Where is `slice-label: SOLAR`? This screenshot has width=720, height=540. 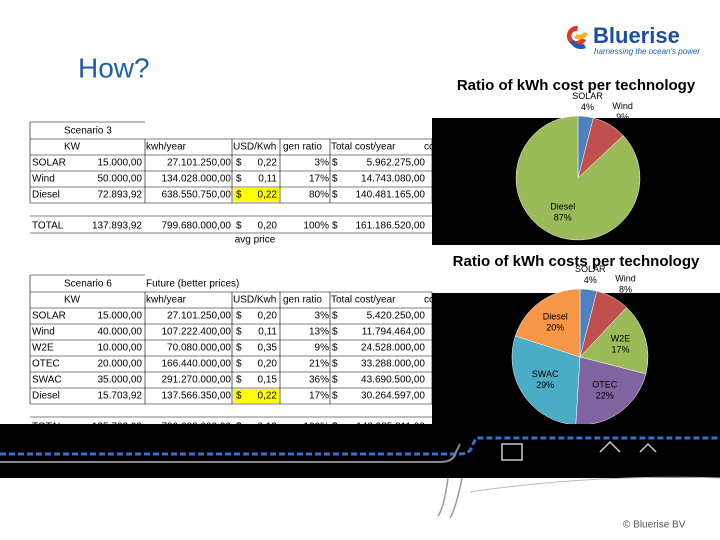 slice-label: SOLAR is located at coordinates (590, 269).